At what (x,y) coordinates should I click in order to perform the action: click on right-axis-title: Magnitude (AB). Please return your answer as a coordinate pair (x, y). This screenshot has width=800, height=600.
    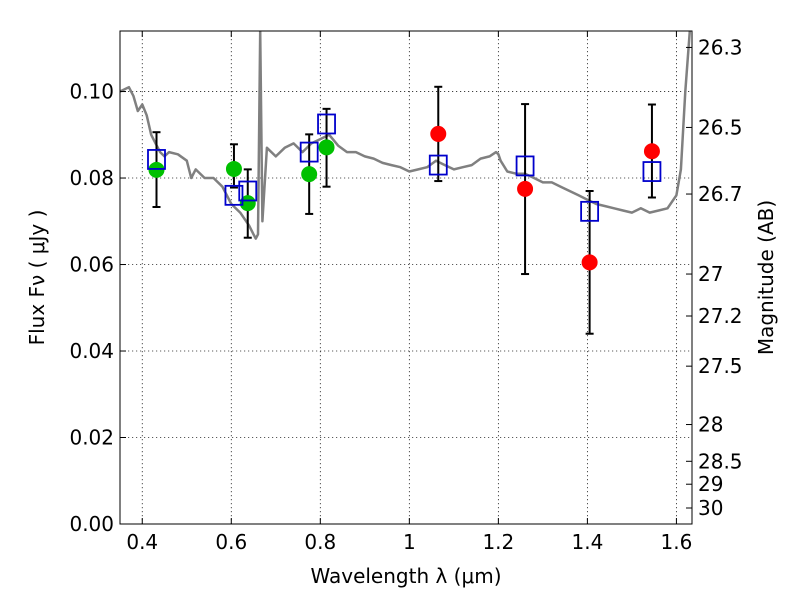
    Looking at the image, I should click on (766, 277).